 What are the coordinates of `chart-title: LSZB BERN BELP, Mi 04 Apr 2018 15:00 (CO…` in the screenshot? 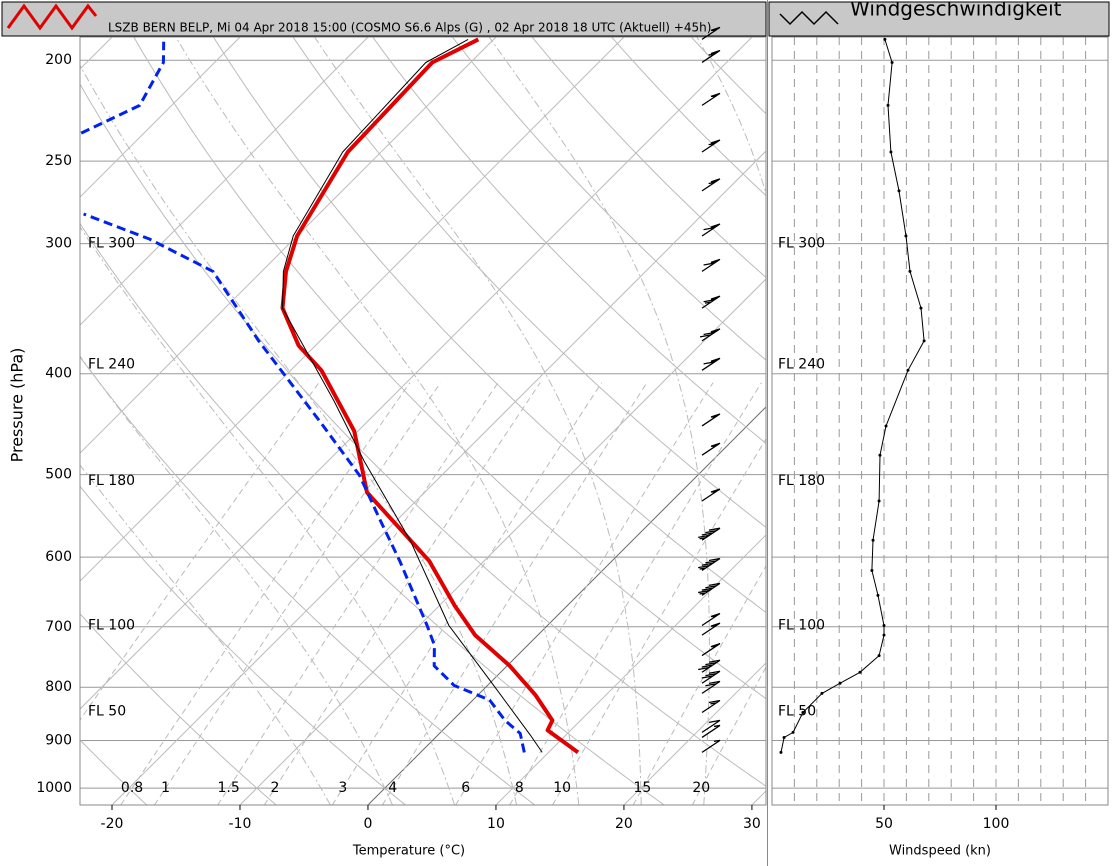 It's located at (409, 28).